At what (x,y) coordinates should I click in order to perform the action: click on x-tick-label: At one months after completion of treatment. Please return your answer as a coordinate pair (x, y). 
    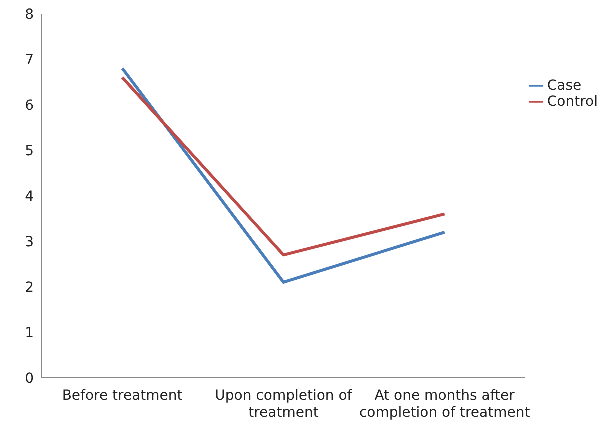
    Looking at the image, I should click on (445, 404).